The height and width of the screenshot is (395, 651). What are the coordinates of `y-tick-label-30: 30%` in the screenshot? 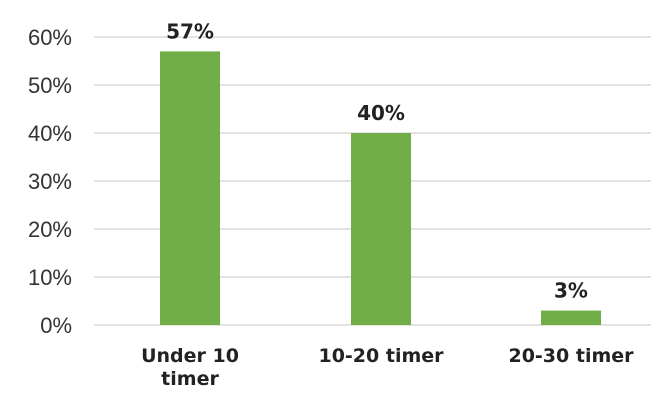 It's located at (50, 181).